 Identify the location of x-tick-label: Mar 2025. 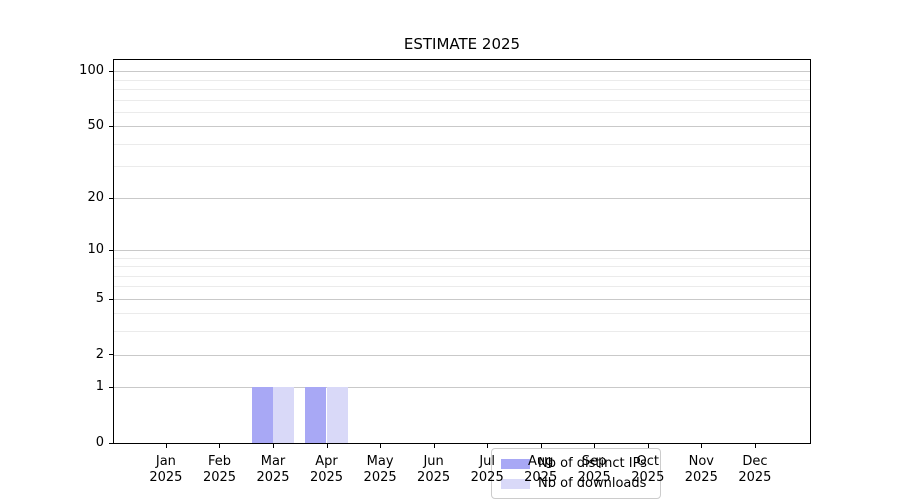
(273, 469).